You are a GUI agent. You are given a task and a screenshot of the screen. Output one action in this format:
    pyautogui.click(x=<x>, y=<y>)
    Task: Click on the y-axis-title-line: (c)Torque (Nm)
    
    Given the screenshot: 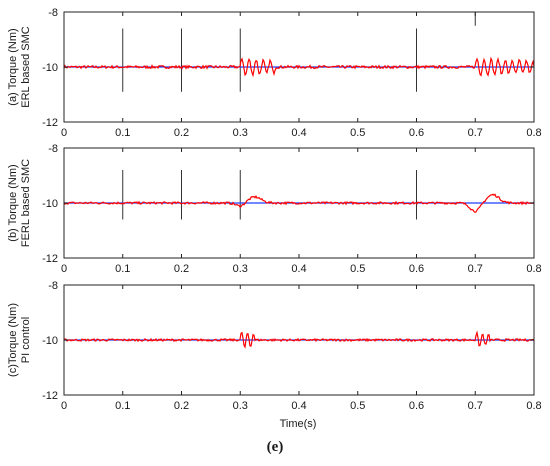 What is the action you would take?
    pyautogui.click(x=13, y=340)
    